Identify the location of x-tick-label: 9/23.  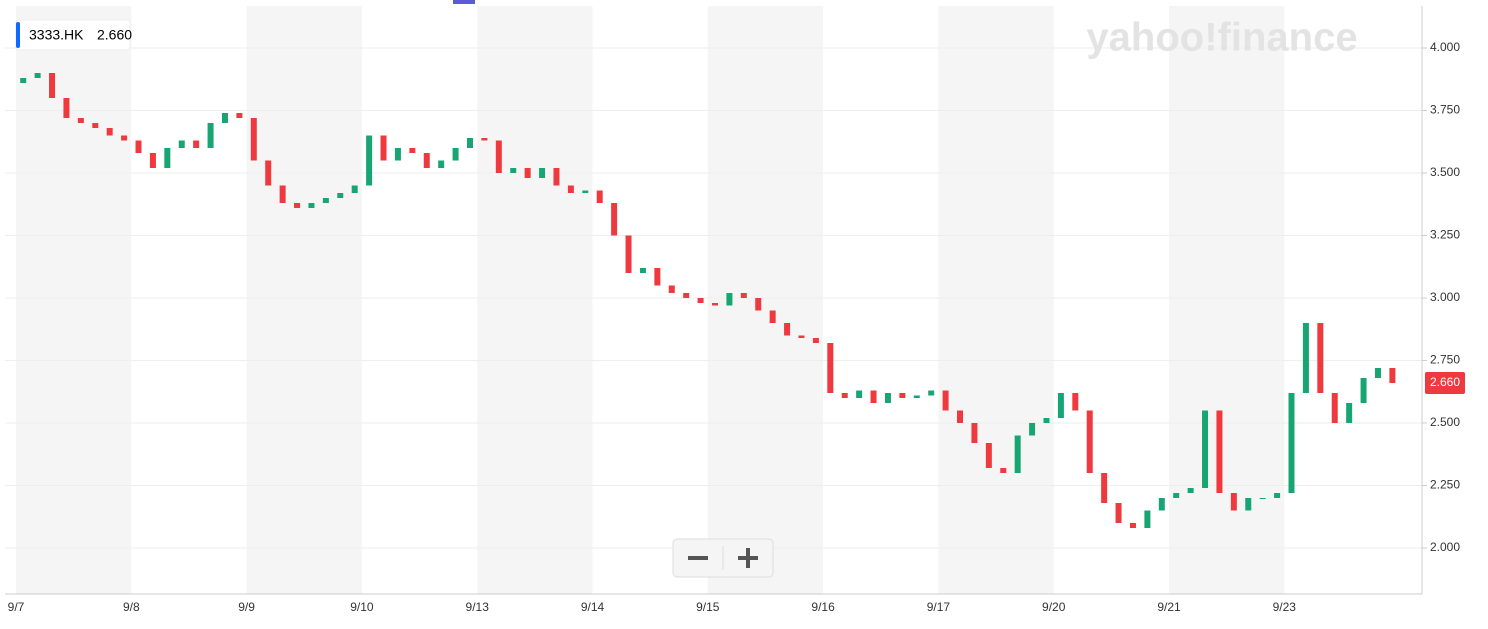
(1285, 607).